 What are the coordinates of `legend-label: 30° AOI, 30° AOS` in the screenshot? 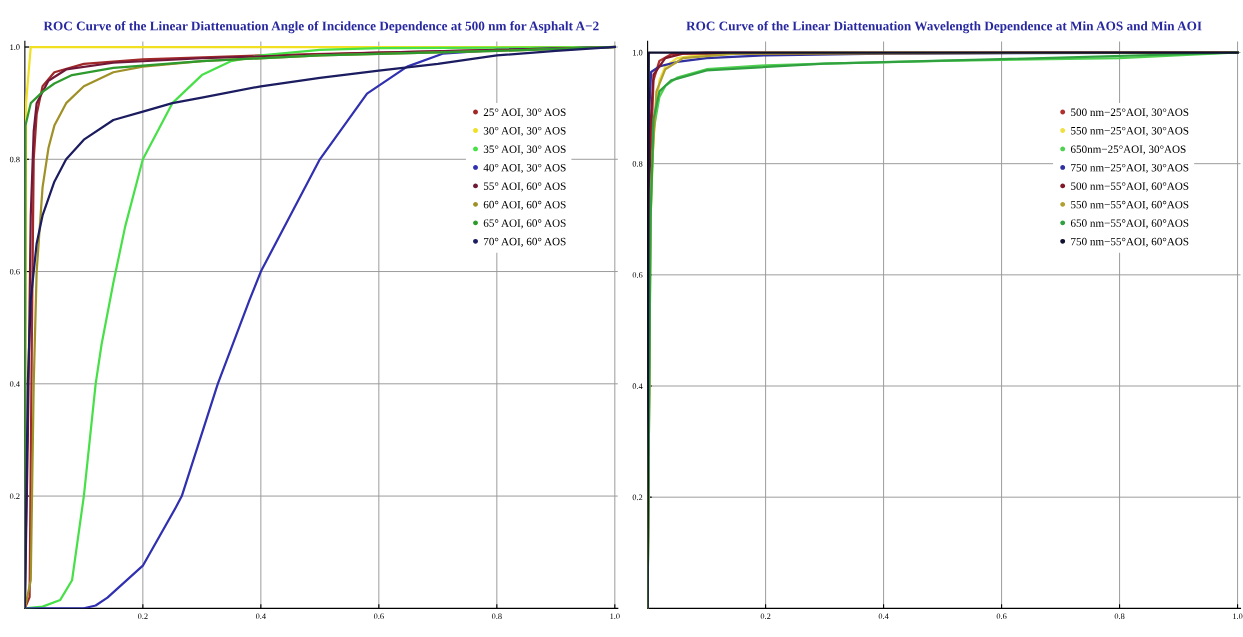 It's located at (524, 131).